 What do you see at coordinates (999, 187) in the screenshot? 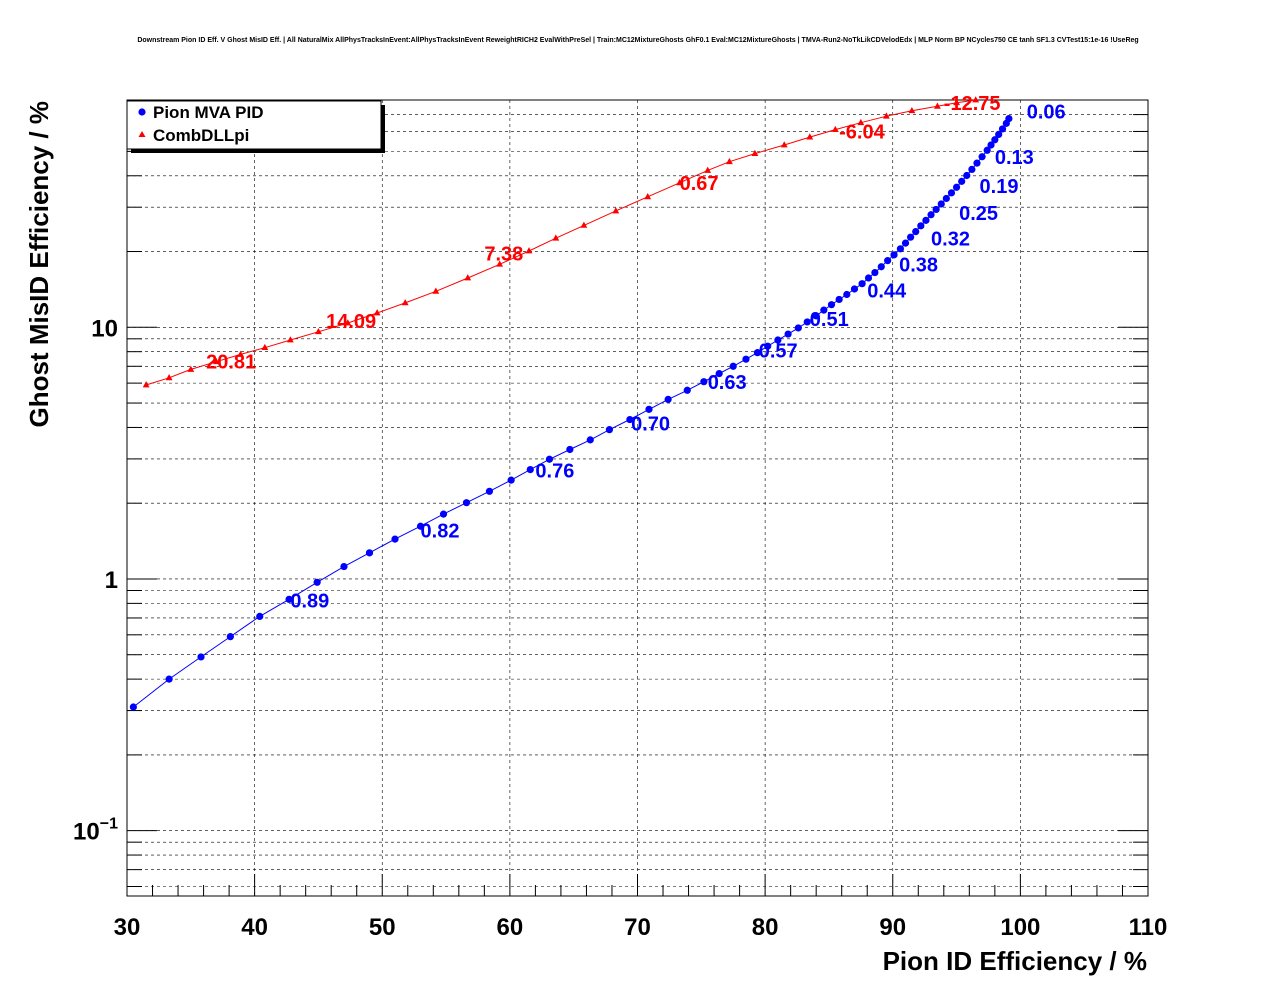
I see `data-label: 0.19` at bounding box center [999, 187].